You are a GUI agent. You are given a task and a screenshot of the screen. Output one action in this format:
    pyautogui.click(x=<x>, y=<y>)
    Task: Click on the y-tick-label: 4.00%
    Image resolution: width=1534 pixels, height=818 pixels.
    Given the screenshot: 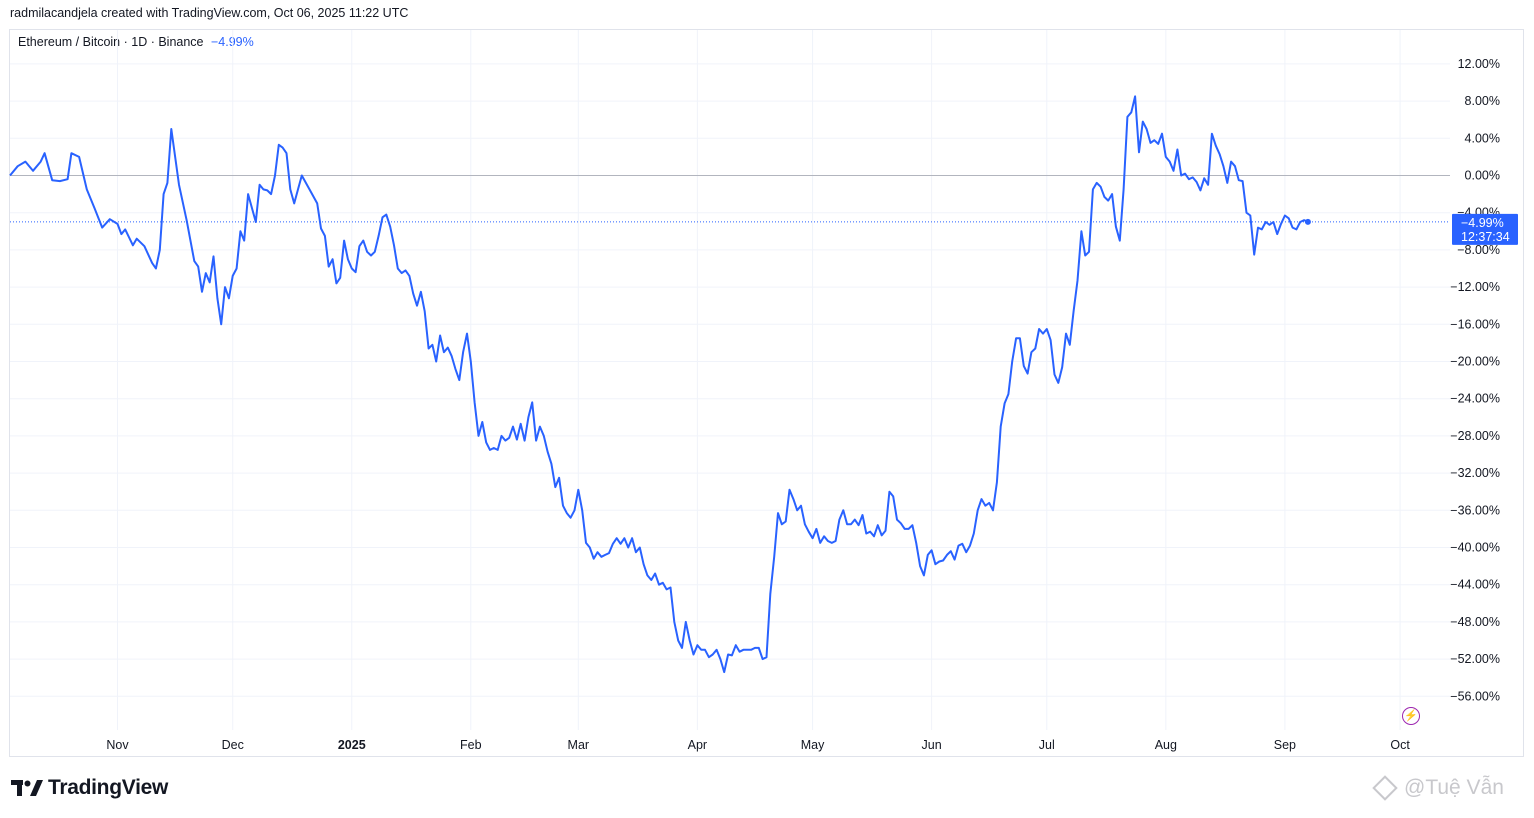 What is the action you would take?
    pyautogui.click(x=1482, y=138)
    